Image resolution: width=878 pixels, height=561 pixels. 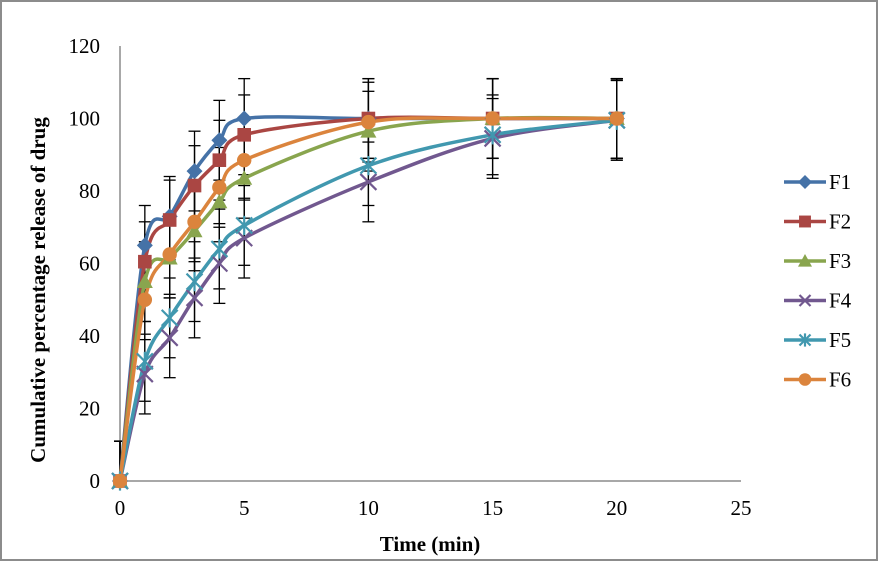 I want to click on legend-label: F5, so click(x=840, y=340).